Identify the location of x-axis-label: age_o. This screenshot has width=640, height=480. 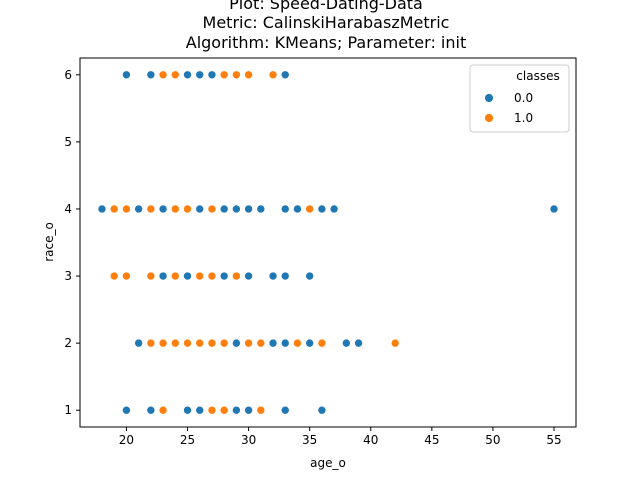
(328, 463).